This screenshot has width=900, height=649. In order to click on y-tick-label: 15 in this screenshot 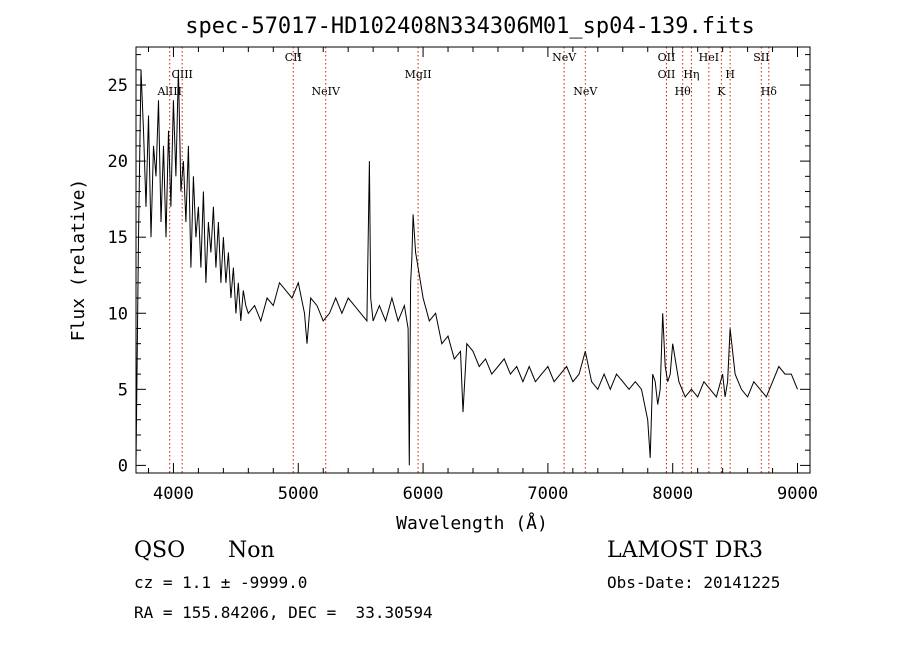, I will do `click(118, 238)`.